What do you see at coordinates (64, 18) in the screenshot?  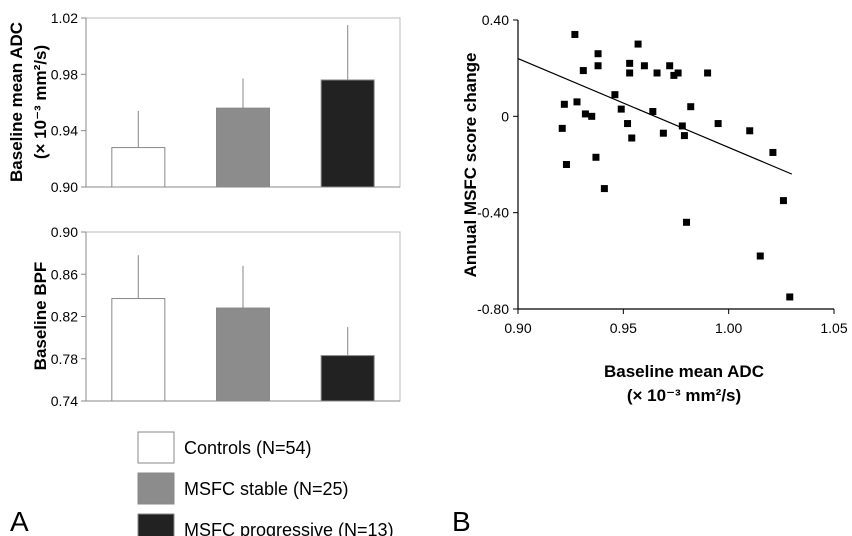 I see `adc-ytick-label: 1.02` at bounding box center [64, 18].